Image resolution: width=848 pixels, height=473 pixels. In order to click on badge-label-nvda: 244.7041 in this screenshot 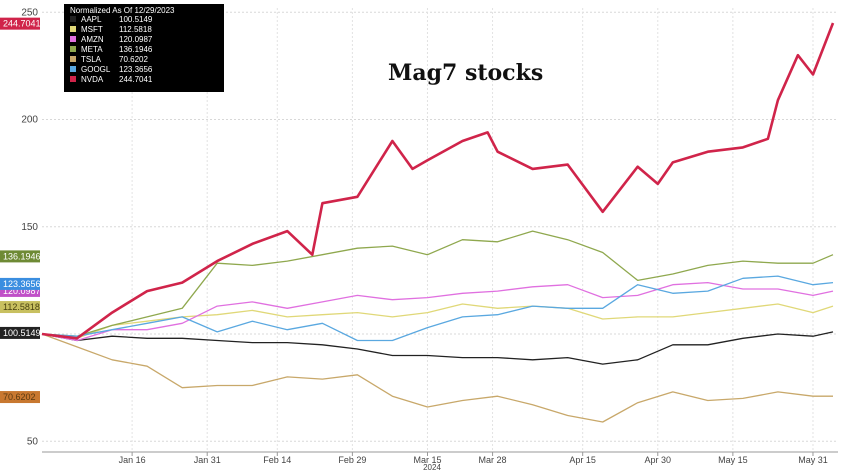, I will do `click(22, 24)`.